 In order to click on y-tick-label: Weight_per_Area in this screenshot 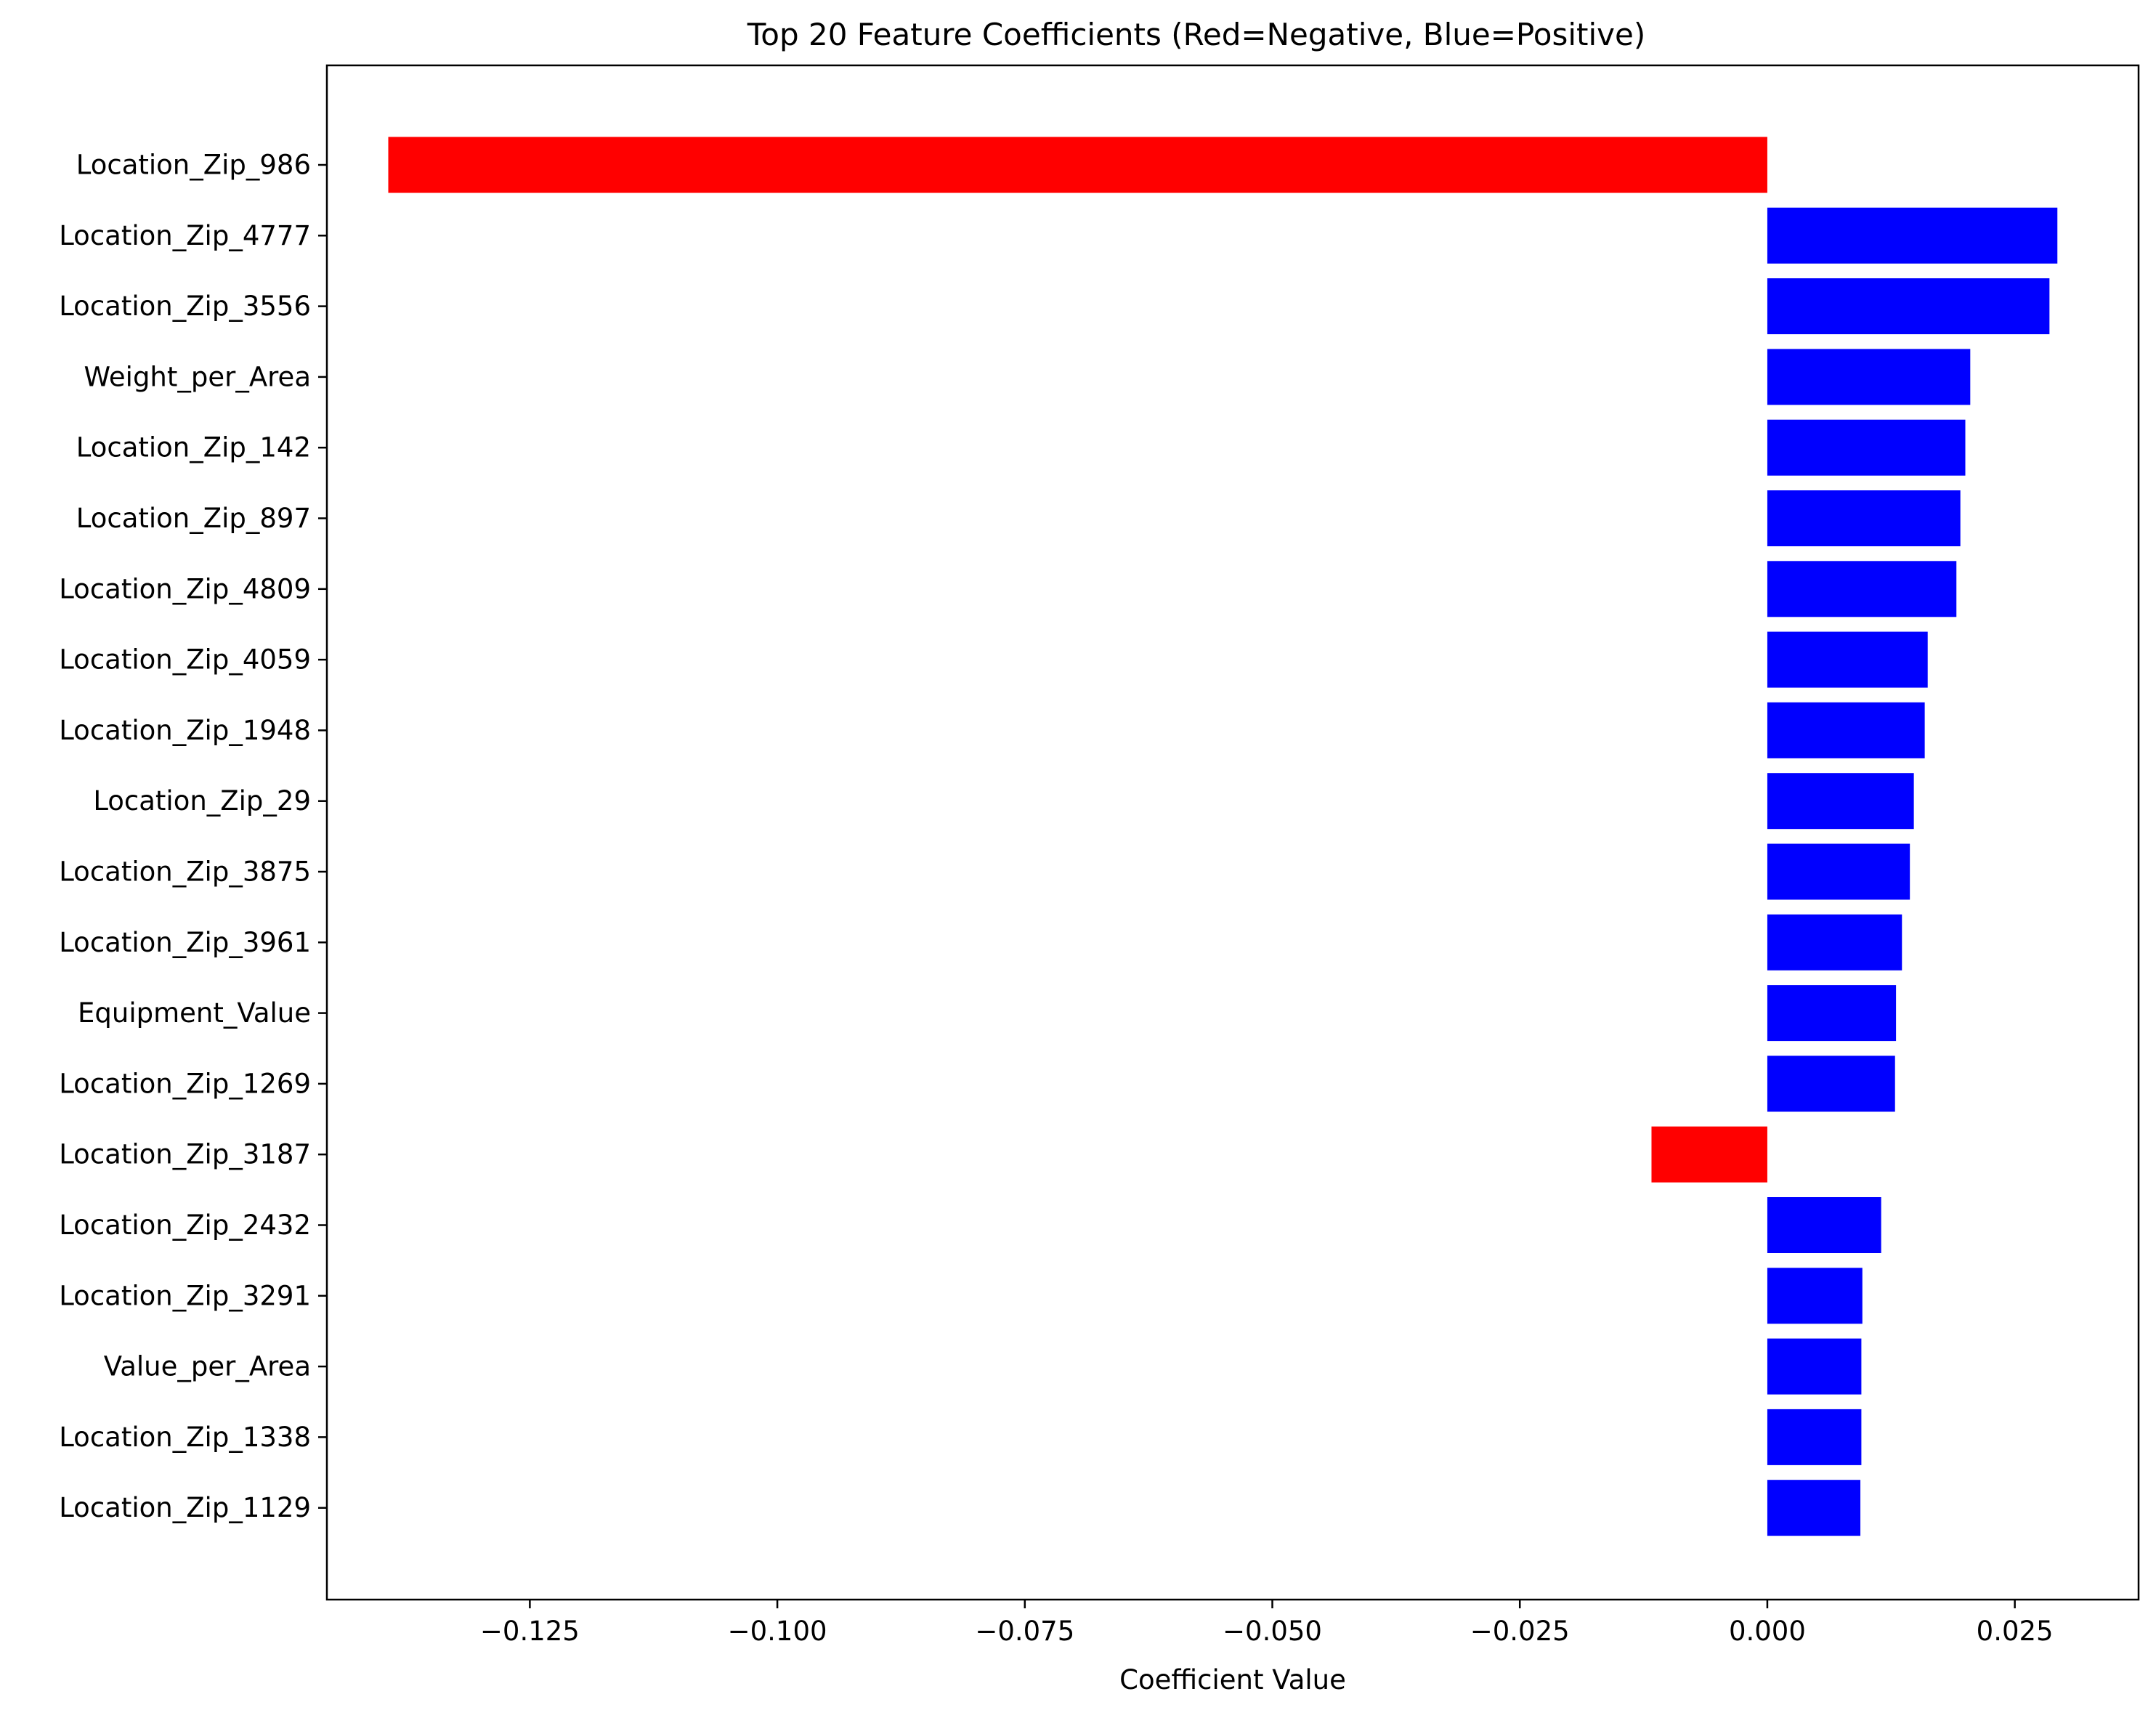, I will do `click(197, 376)`.